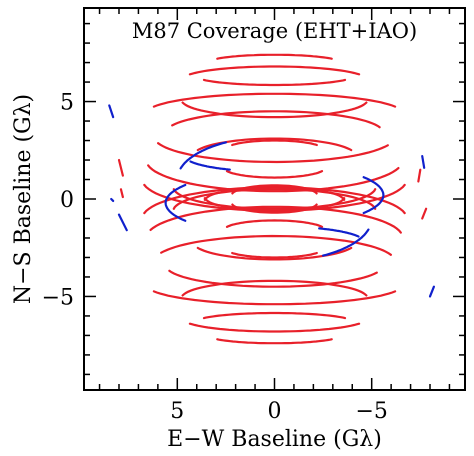  I want to click on chart-title: M87 Coverage (EHT+IAO), so click(274, 31).